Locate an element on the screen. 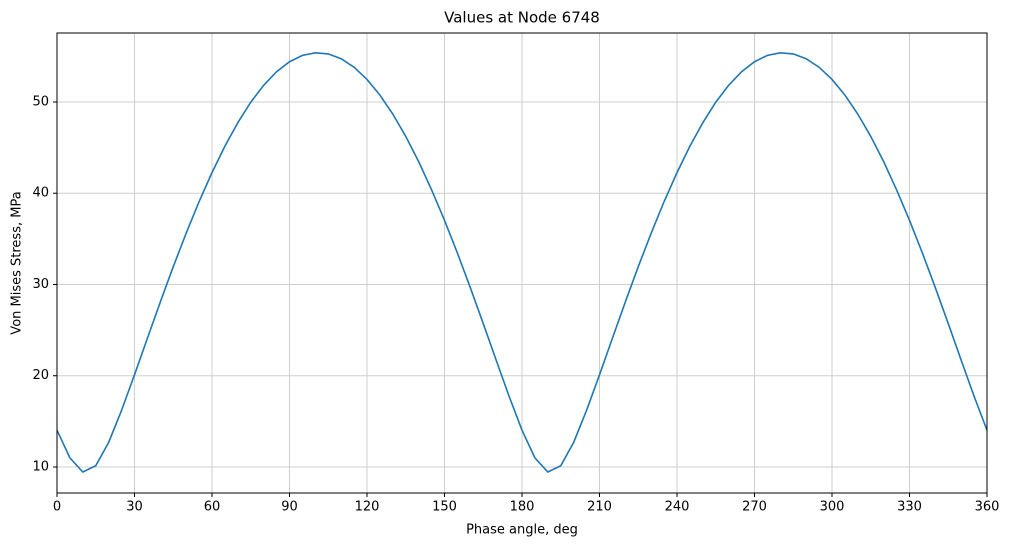 Image resolution: width=1010 pixels, height=547 pixels. x-tick-label: 30 is located at coordinates (134, 507).